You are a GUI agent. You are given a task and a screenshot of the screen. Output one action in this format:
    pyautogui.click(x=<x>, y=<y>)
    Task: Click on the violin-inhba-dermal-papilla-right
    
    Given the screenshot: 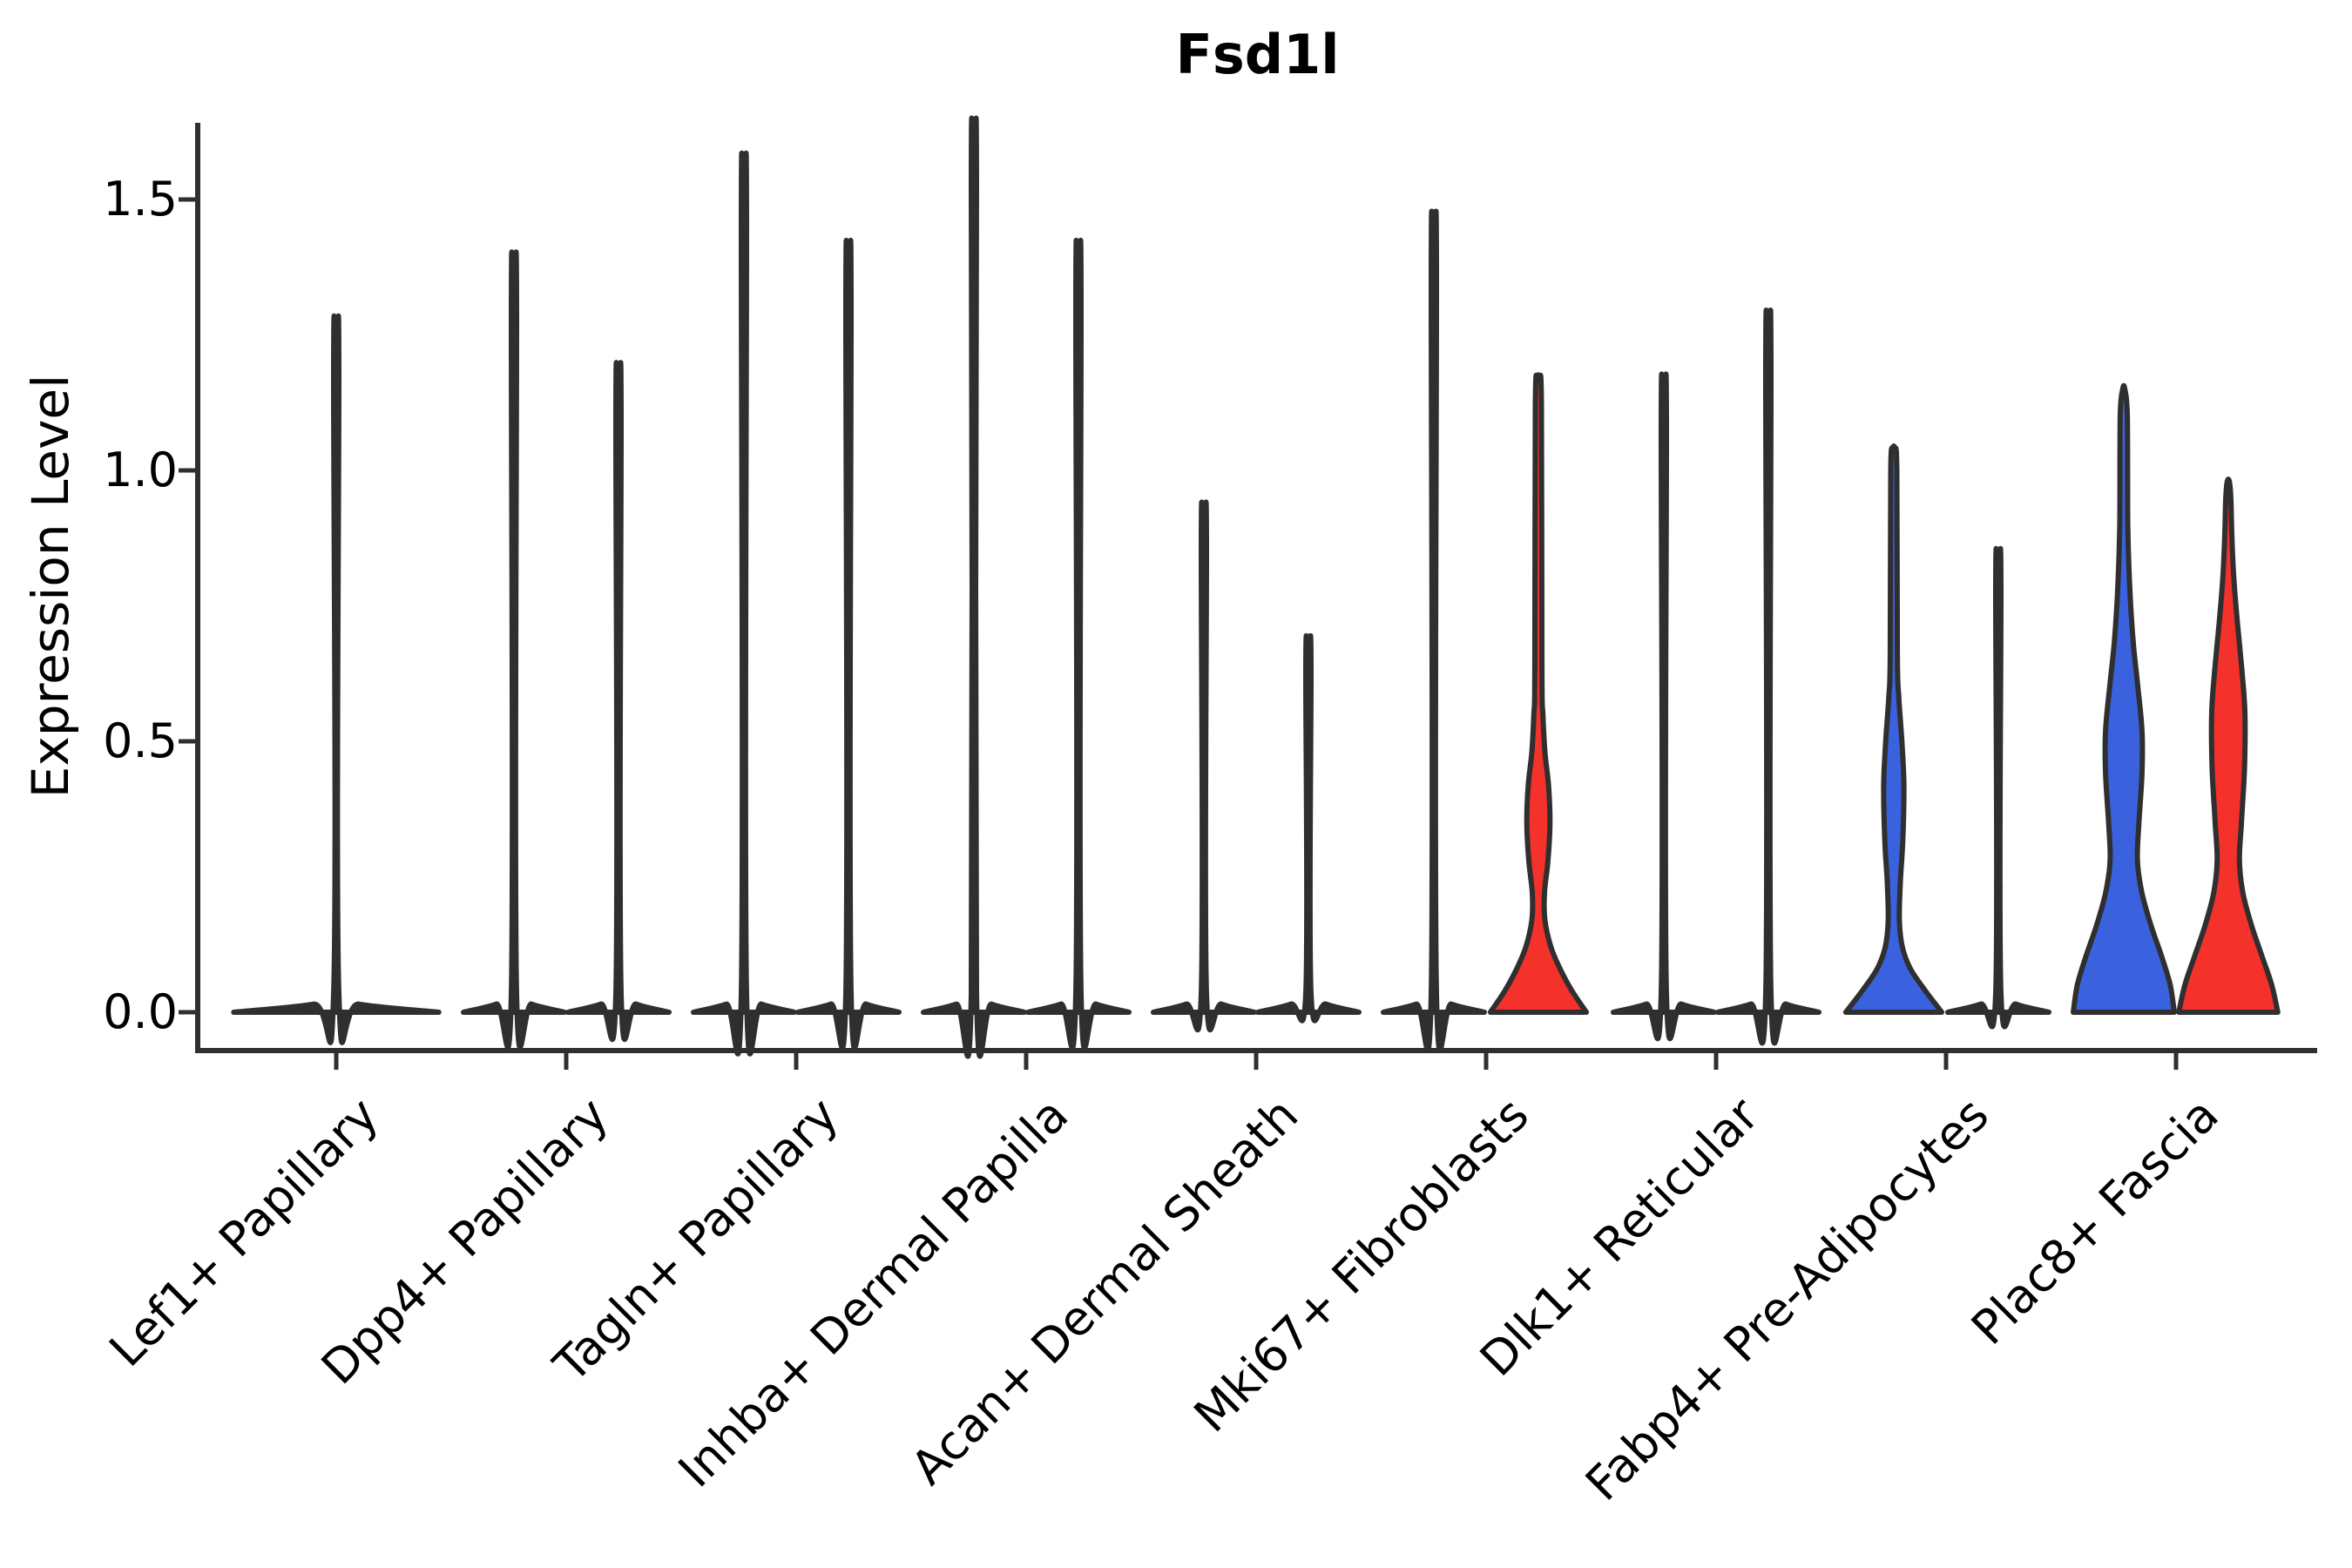 What is the action you would take?
    pyautogui.click(x=1078, y=644)
    